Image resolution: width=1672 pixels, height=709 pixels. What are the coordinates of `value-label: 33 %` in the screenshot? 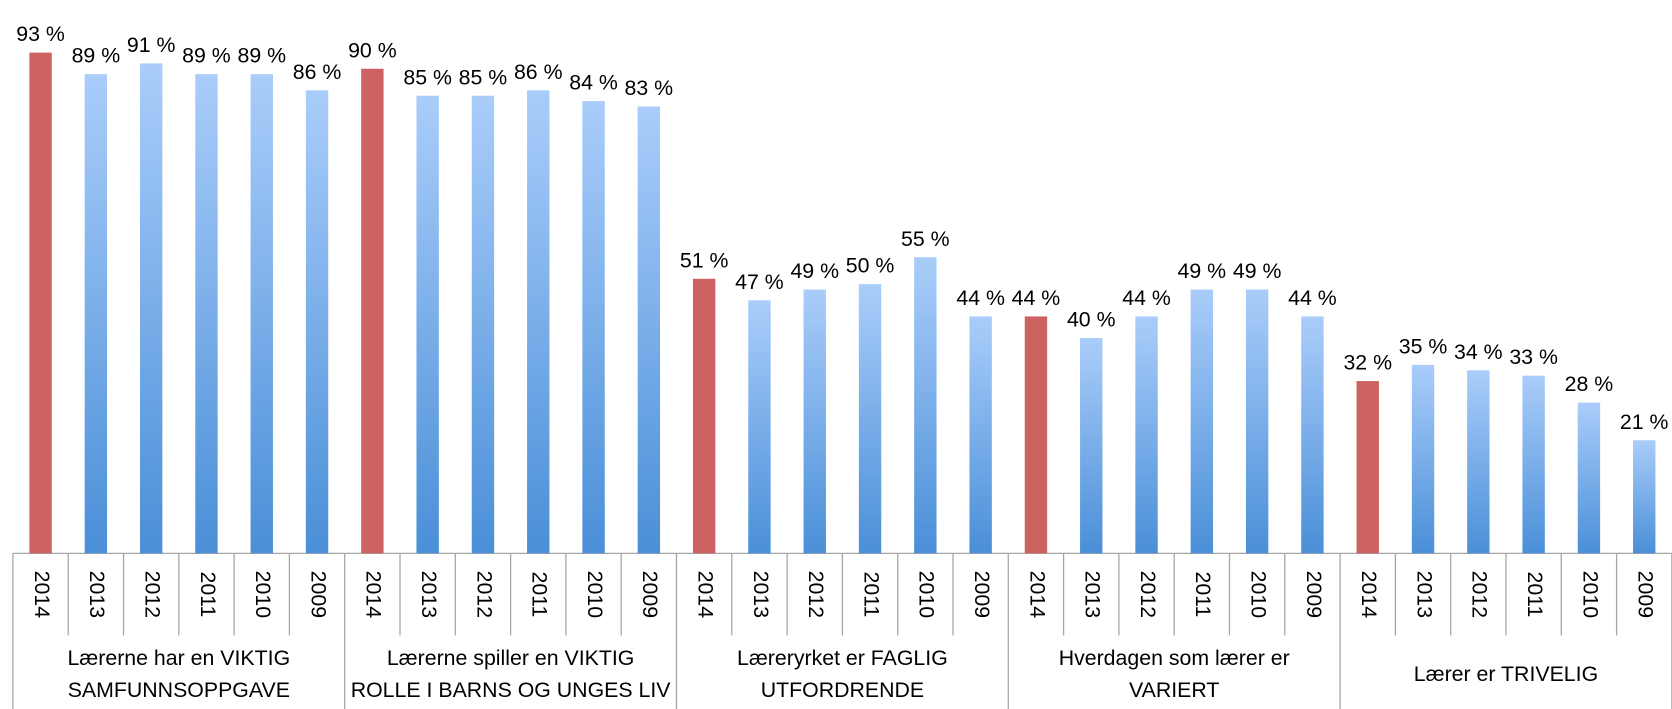 It's located at (1533, 357).